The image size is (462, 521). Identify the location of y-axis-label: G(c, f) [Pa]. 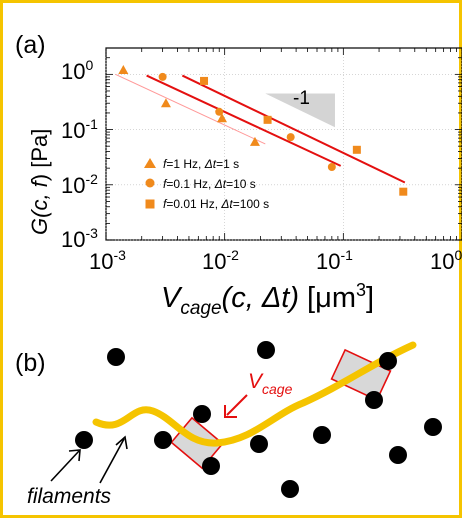
(39, 182).